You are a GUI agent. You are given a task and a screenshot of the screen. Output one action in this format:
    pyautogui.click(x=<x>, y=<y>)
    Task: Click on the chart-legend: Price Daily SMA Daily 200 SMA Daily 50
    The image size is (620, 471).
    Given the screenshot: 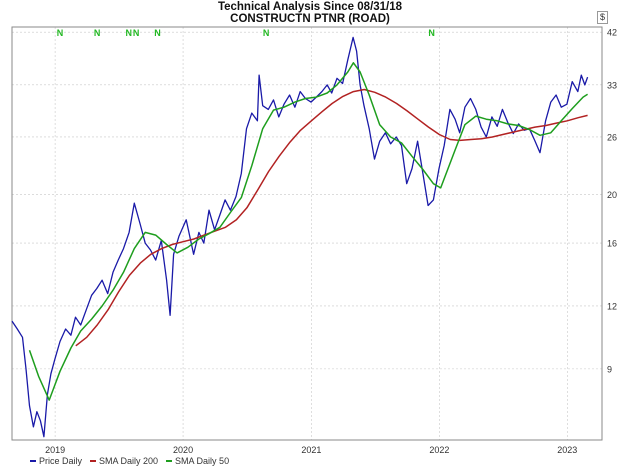 What is the action you would take?
    pyautogui.click(x=129, y=461)
    